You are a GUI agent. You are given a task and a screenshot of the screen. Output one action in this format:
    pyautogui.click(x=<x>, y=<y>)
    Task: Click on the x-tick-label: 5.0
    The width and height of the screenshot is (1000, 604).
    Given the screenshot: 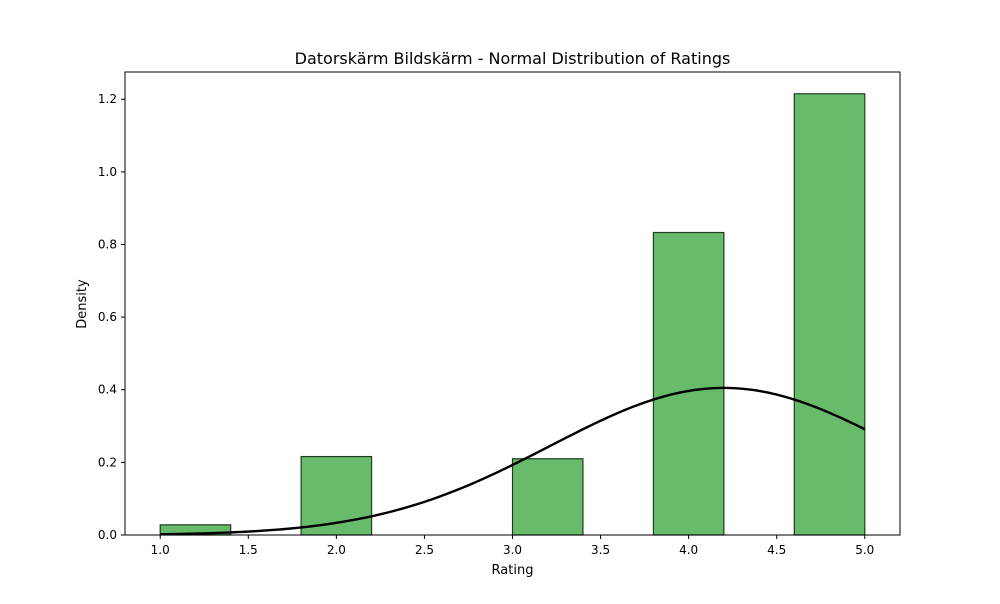 What is the action you would take?
    pyautogui.click(x=864, y=550)
    